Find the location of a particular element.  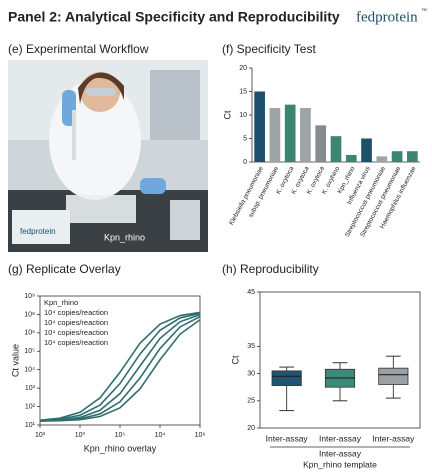

x-axis-label: Inter-assay is located at coordinates (340, 453).